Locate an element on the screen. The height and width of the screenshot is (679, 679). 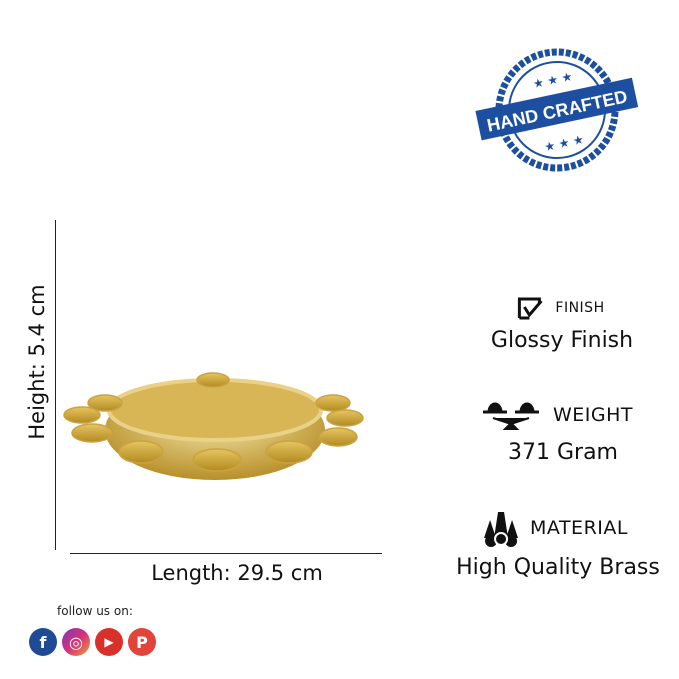
facebook-icon: f is located at coordinates (43, 642).